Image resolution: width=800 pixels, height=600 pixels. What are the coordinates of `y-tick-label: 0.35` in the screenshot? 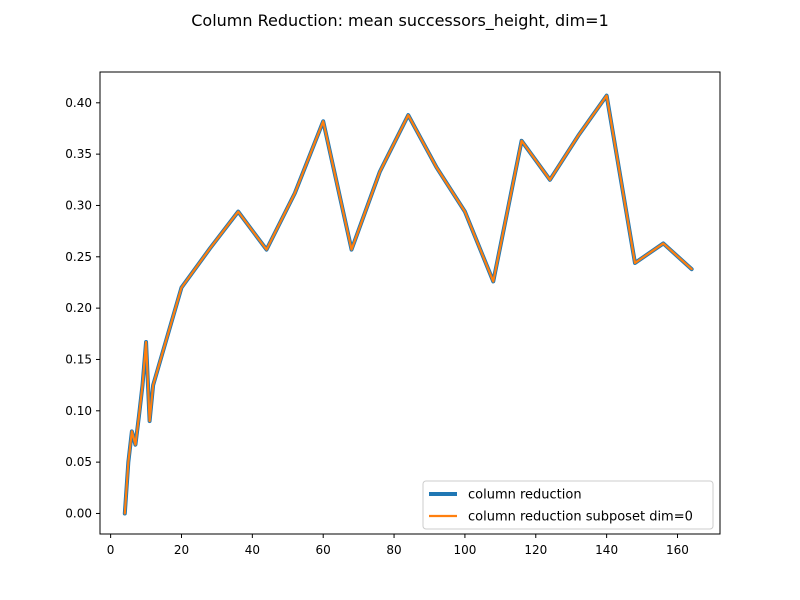 It's located at (78, 154).